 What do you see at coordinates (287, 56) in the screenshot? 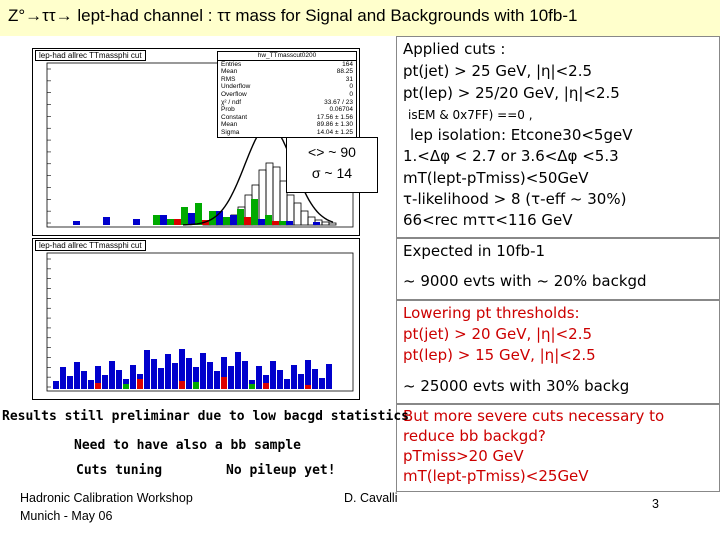
I see `stats-box-name: hw_TTmasscut0200` at bounding box center [287, 56].